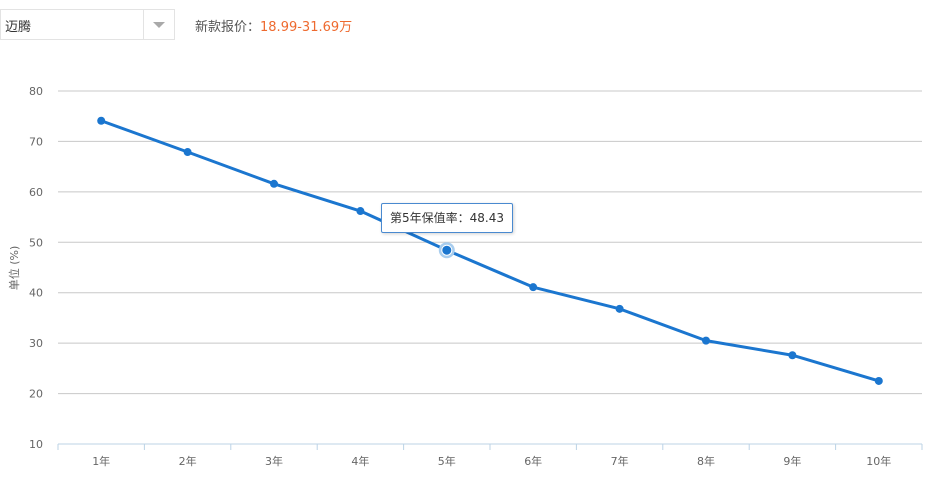 The image size is (937, 480). Describe the element at coordinates (620, 461) in the screenshot. I see `x-tick-label: 7年` at that location.